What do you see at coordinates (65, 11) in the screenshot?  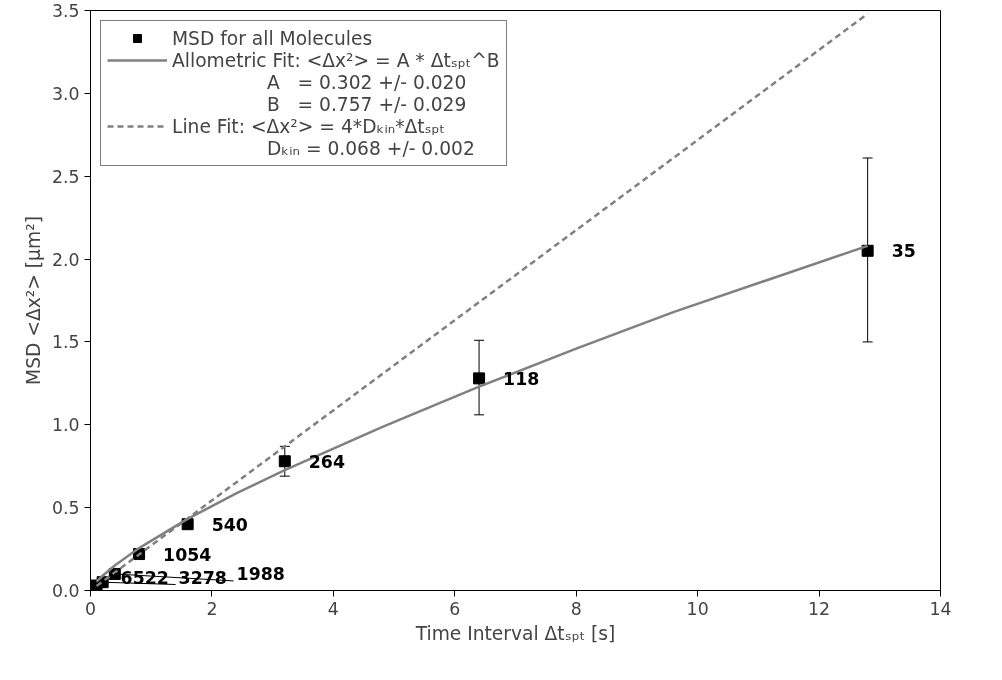 I see `y-tick-label: 3.5` at bounding box center [65, 11].